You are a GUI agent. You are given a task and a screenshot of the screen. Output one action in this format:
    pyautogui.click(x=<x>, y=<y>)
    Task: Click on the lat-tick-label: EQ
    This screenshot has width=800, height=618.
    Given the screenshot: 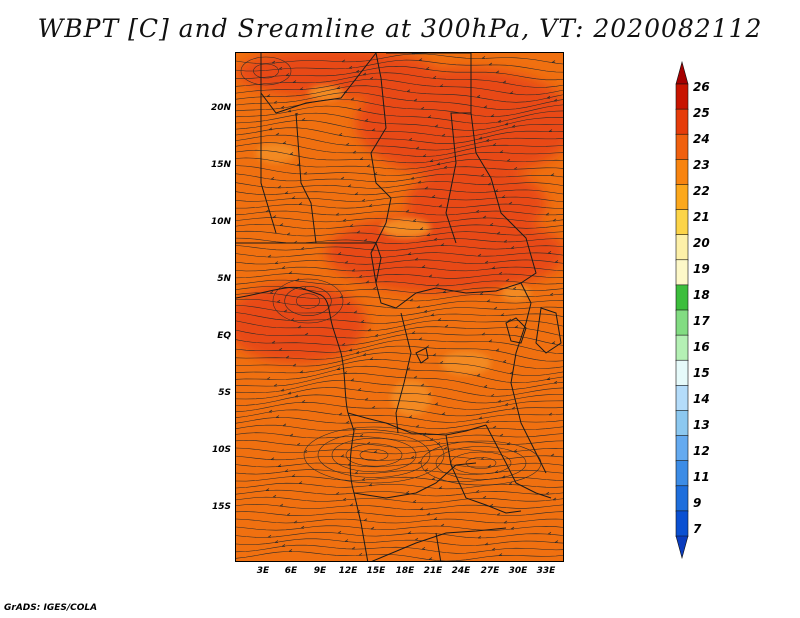 What is the action you would take?
    pyautogui.click(x=224, y=336)
    